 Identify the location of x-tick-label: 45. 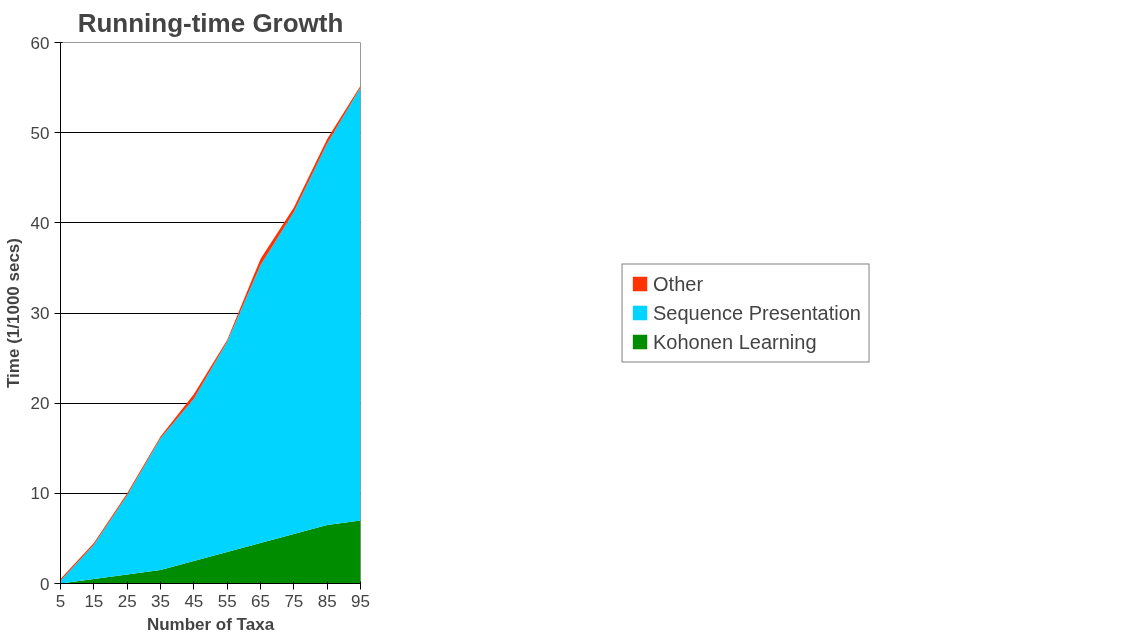
(194, 601).